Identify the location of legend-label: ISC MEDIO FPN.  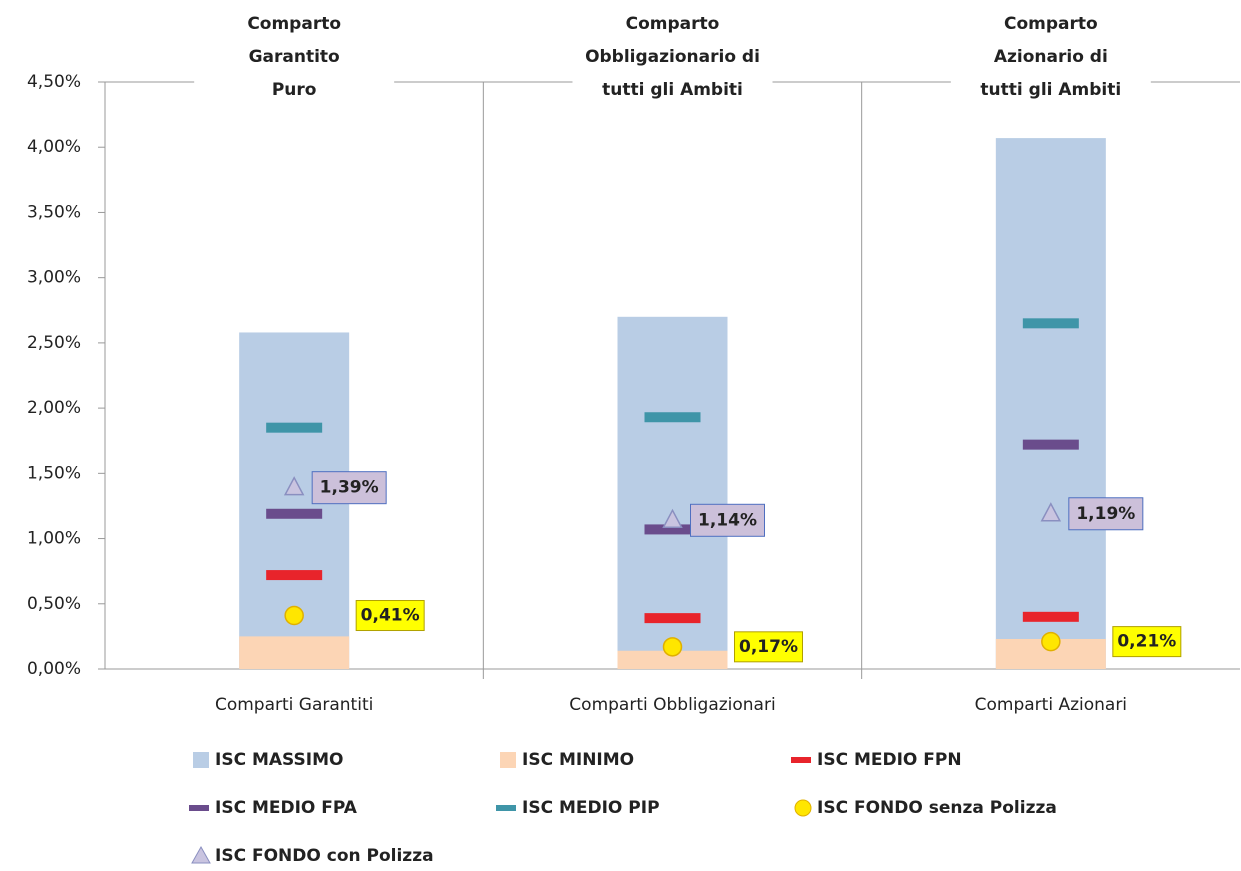
(889, 760).